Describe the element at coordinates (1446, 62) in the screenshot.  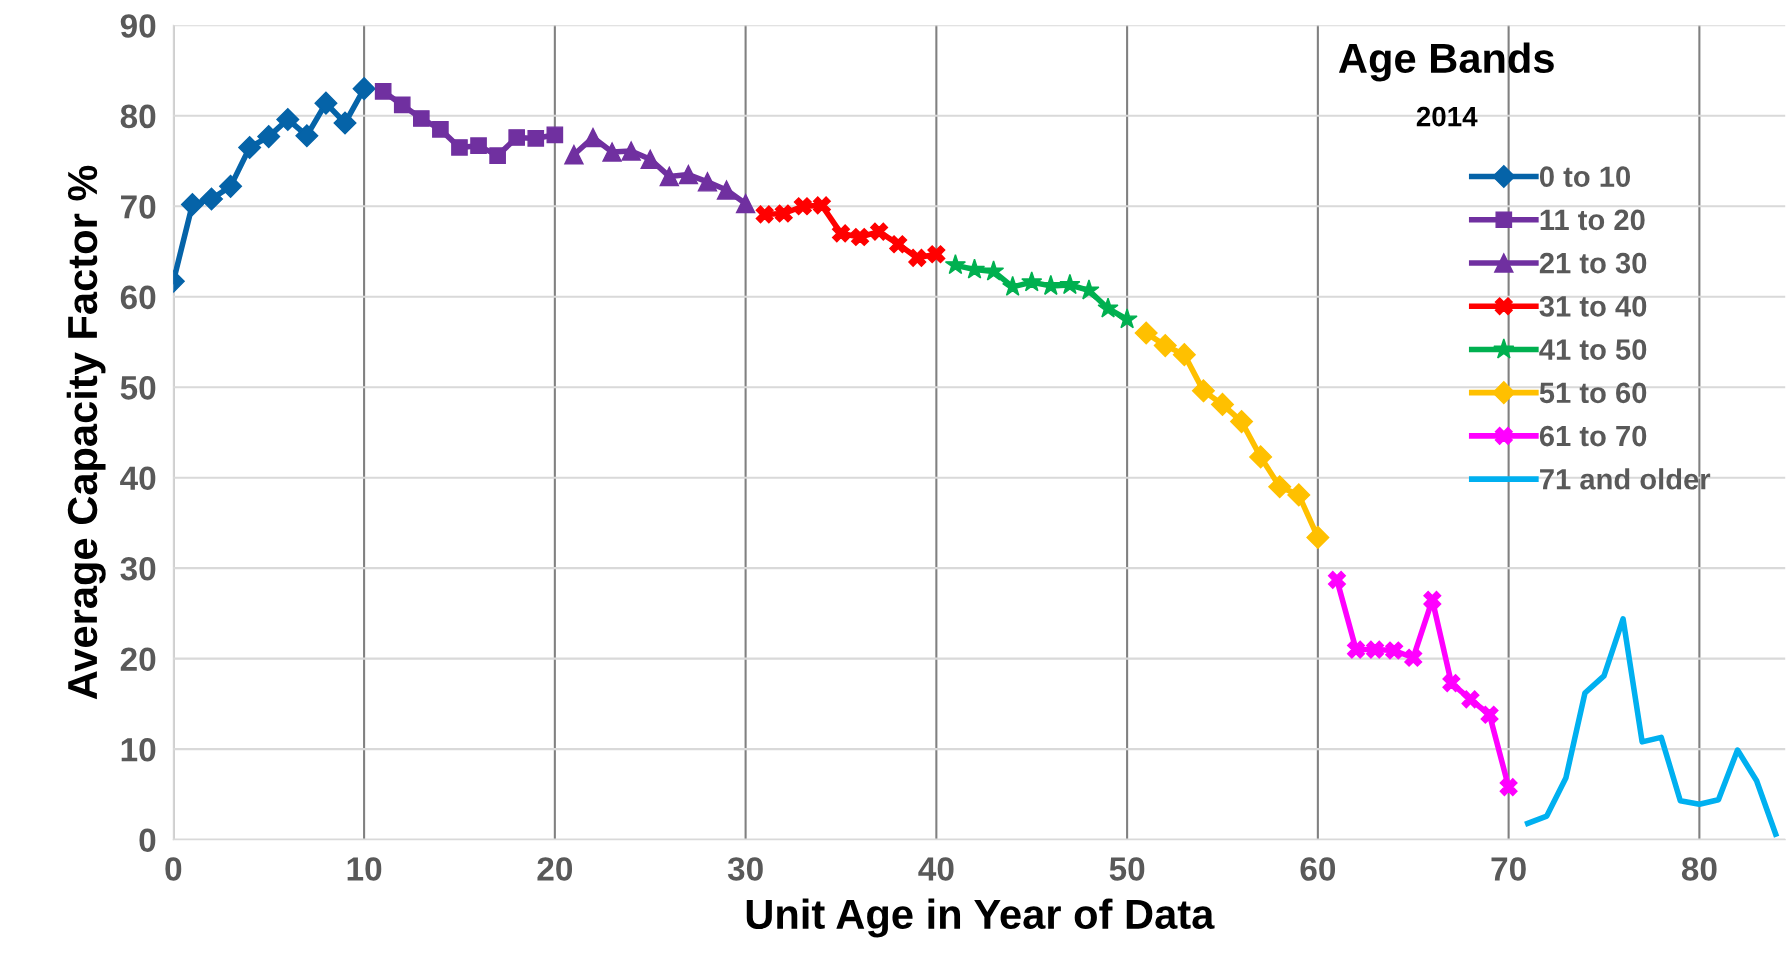
I see `legend-title: Age Bands` at that location.